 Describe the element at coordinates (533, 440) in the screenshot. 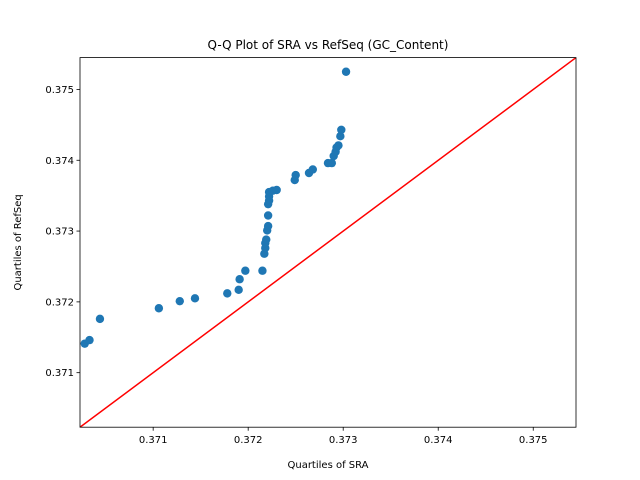

I see `x-tick-label: 0.375` at that location.